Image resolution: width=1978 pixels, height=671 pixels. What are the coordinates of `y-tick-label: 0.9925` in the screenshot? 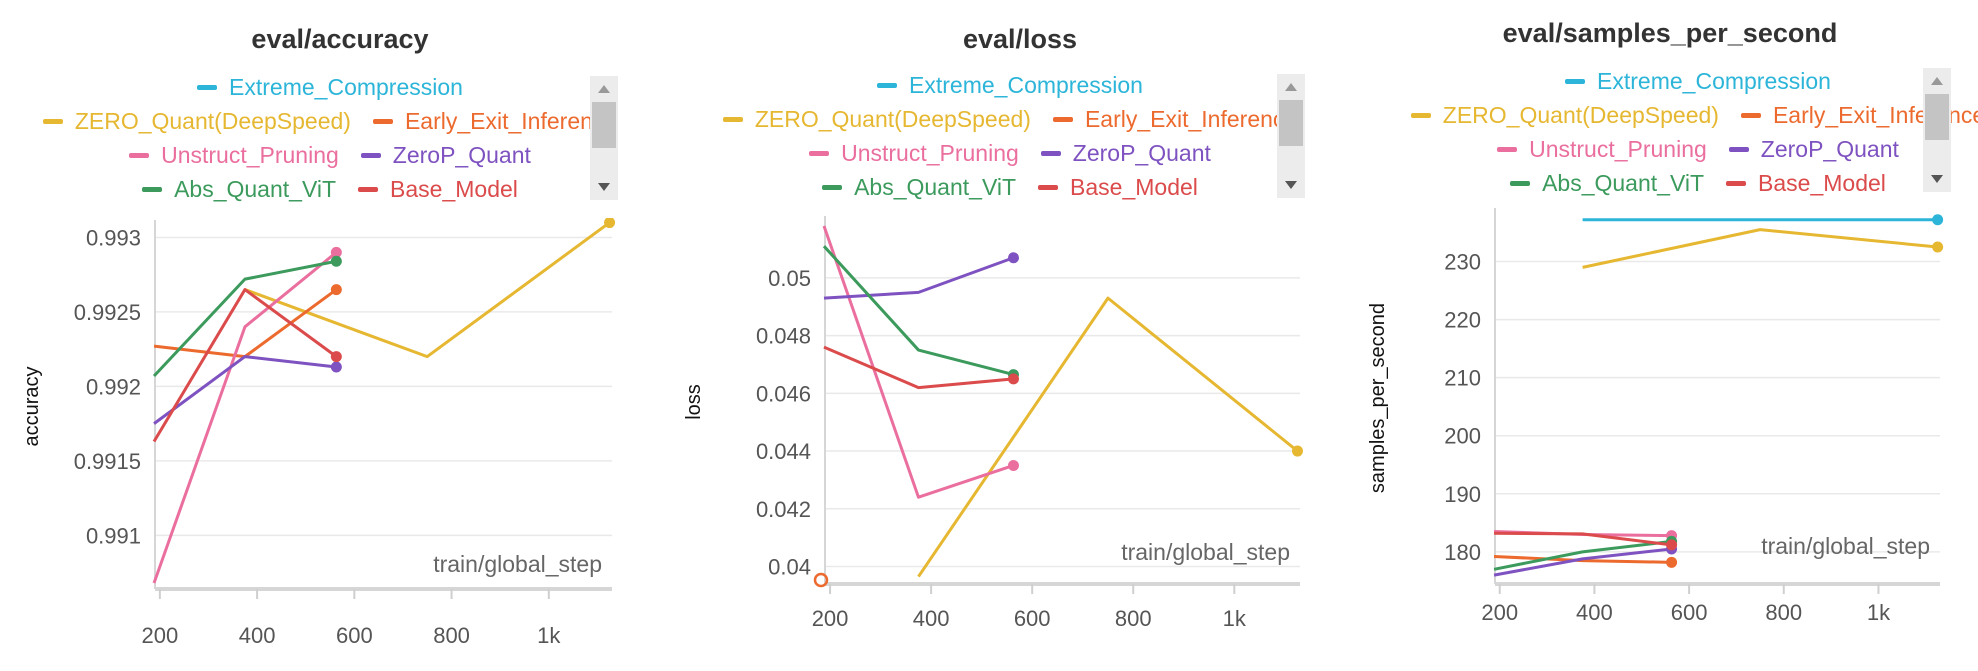 It's located at (107, 312).